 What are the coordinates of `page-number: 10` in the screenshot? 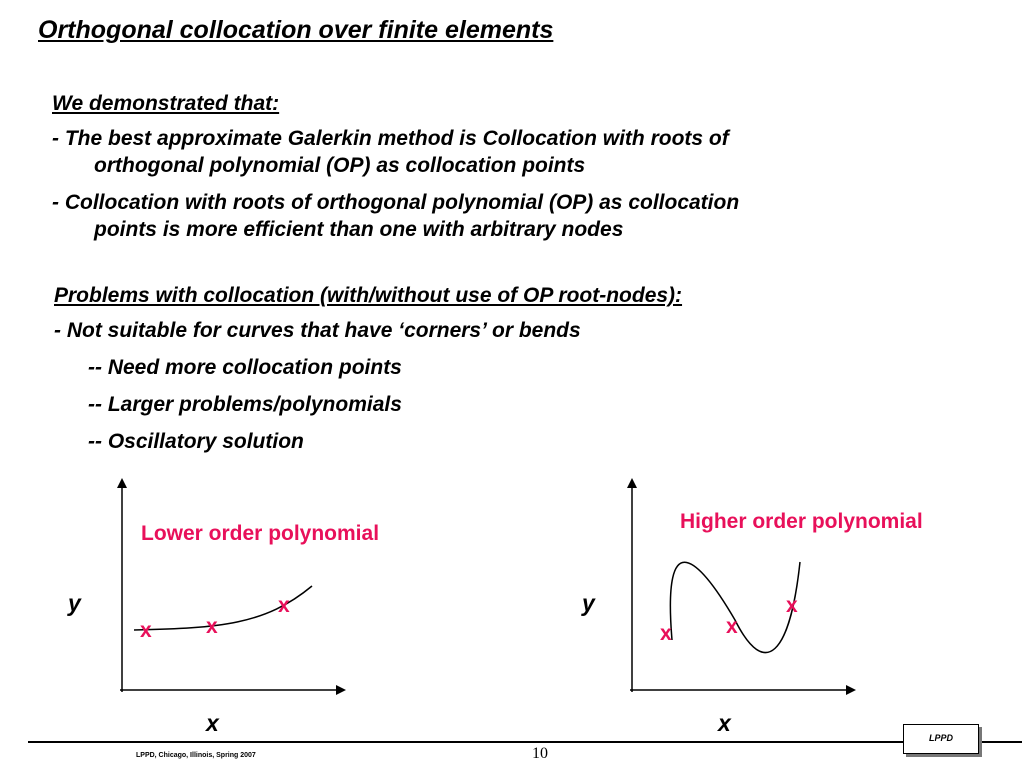 It's located at (540, 753).